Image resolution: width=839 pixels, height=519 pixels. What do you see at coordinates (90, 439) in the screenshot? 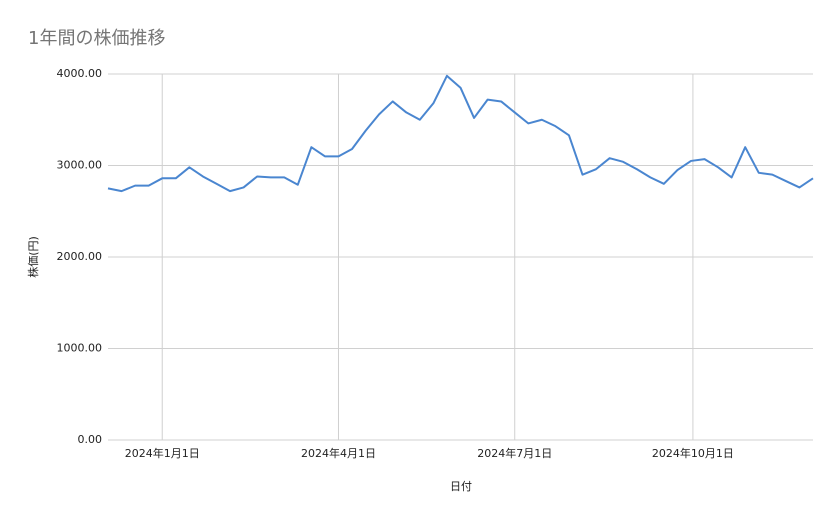
I see `y-tick-label: 0.00` at bounding box center [90, 439].